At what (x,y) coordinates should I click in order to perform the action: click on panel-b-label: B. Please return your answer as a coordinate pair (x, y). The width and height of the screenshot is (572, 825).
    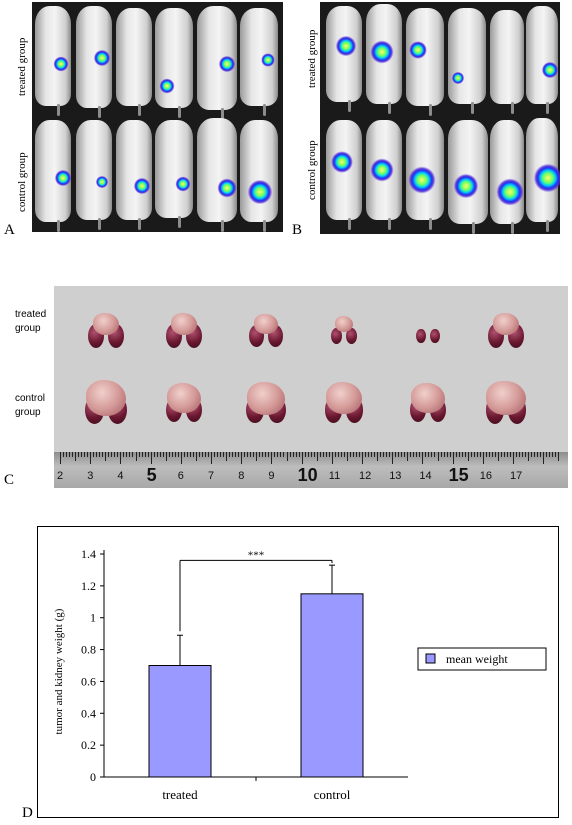
    Looking at the image, I should click on (297, 230).